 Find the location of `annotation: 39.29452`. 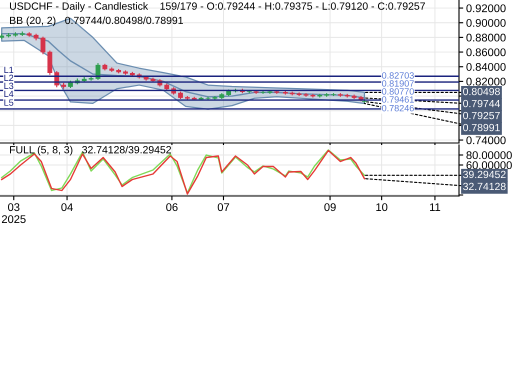

annotation: 39.29452 is located at coordinates (484, 174).